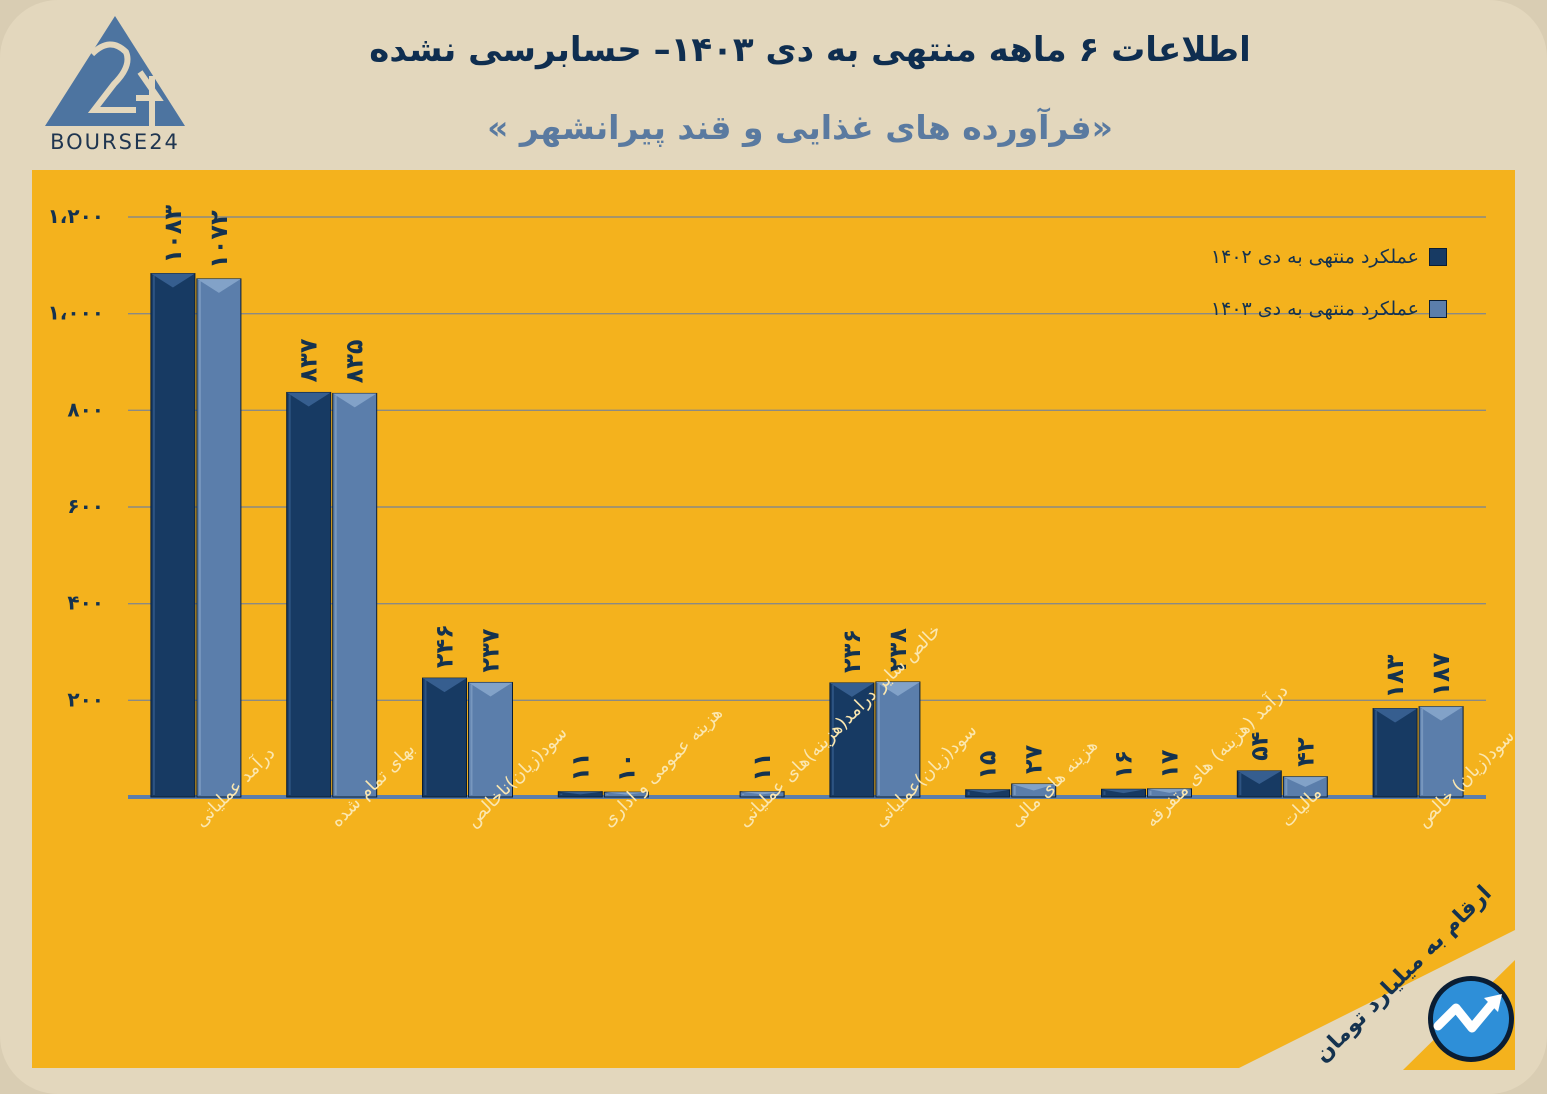  I want to click on data-label: ۱۰۷۲, so click(219, 239).